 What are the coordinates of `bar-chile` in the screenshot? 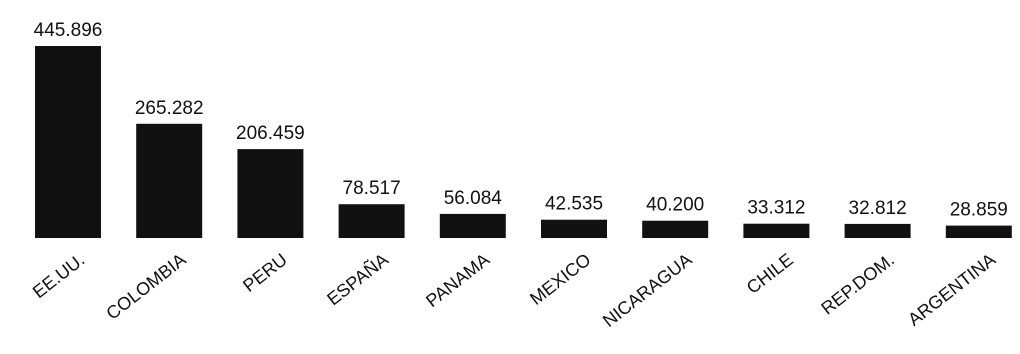 It's located at (776, 230).